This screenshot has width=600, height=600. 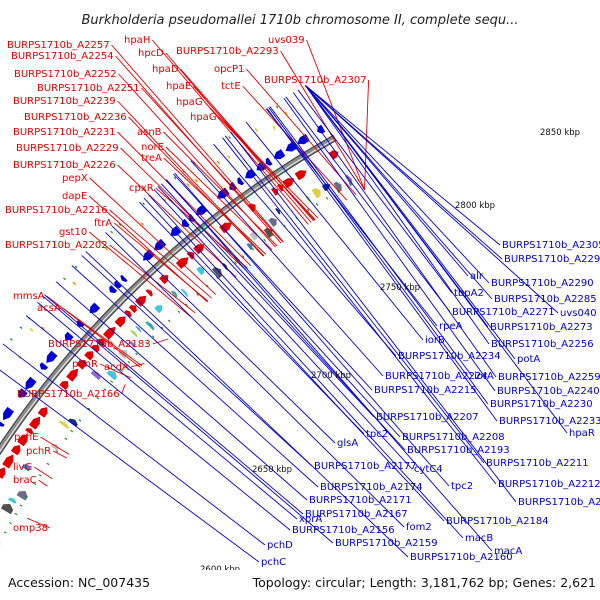 I want to click on reverse-gene-label: BURPS1710b_A2156, so click(x=343, y=530).